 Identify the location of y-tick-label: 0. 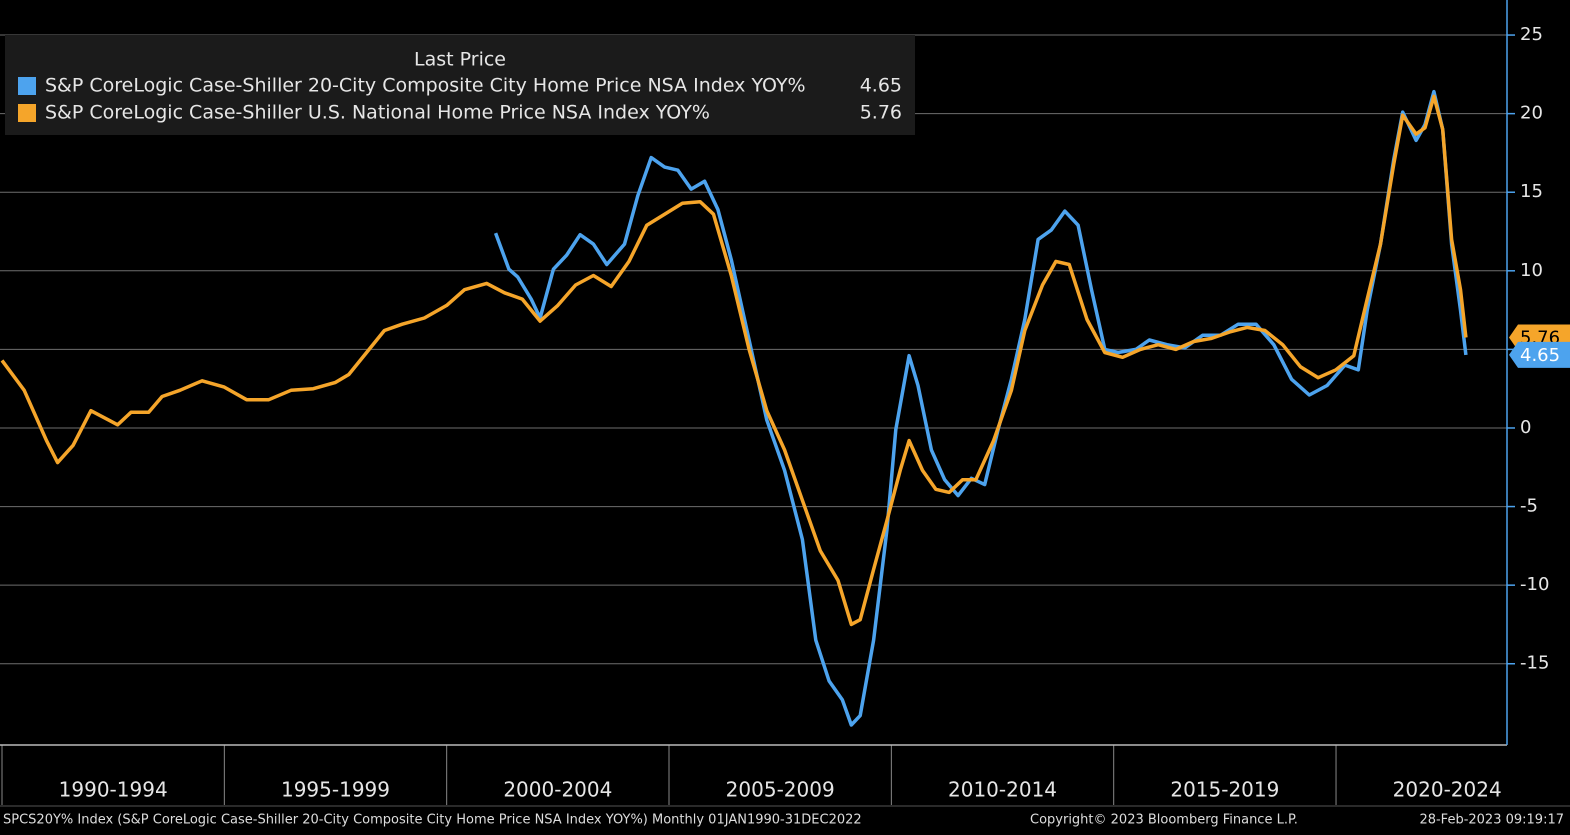
(1525, 427).